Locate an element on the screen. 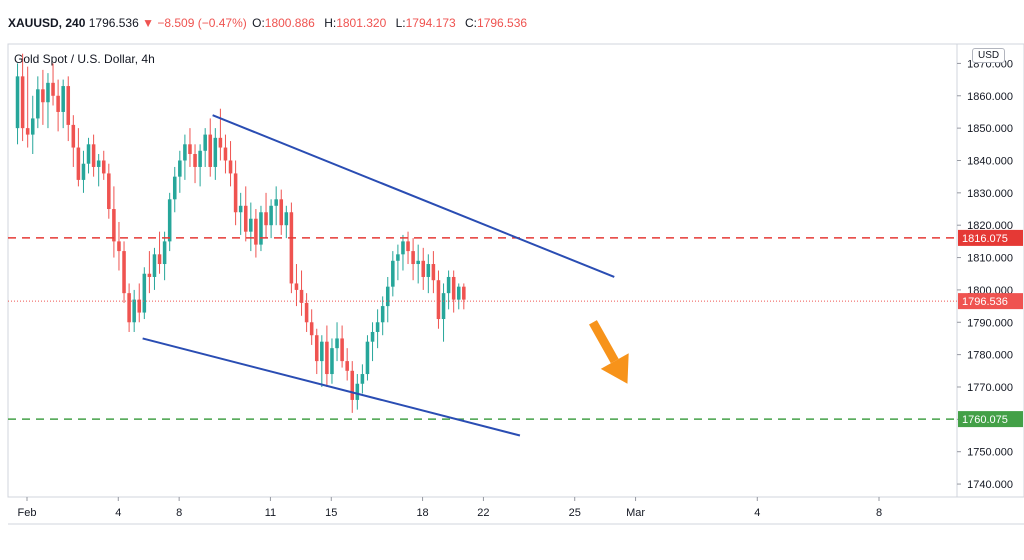 The height and width of the screenshot is (560, 1024). price-tick-label: 1850.000 is located at coordinates (990, 129).